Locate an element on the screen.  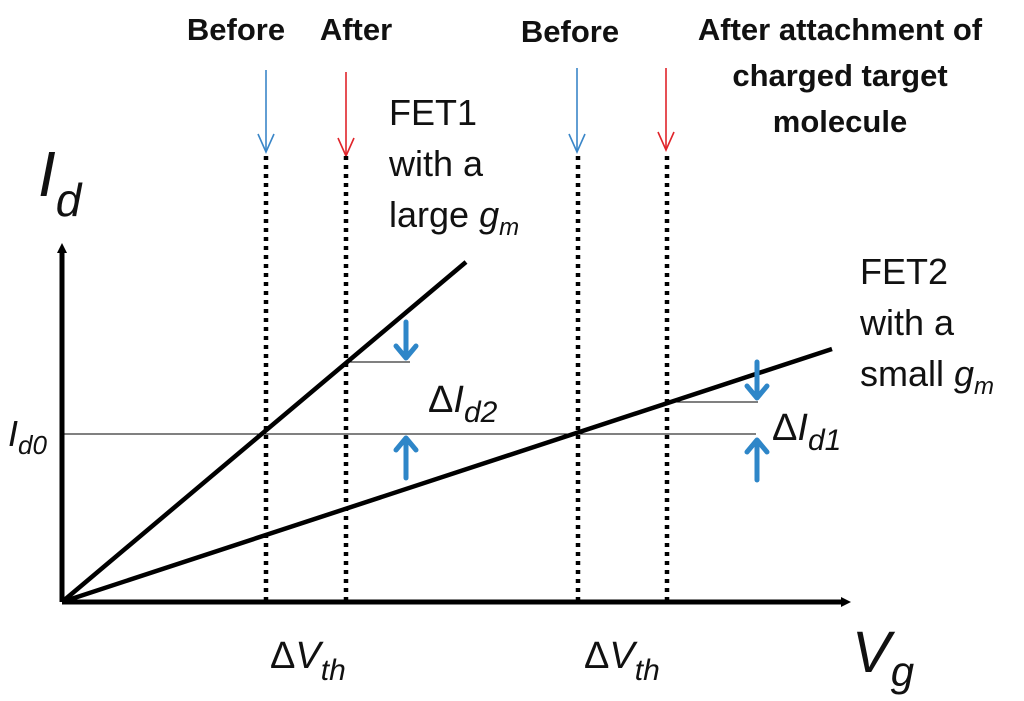
delta-vth-left-delta: Δ is located at coordinates (282, 656).